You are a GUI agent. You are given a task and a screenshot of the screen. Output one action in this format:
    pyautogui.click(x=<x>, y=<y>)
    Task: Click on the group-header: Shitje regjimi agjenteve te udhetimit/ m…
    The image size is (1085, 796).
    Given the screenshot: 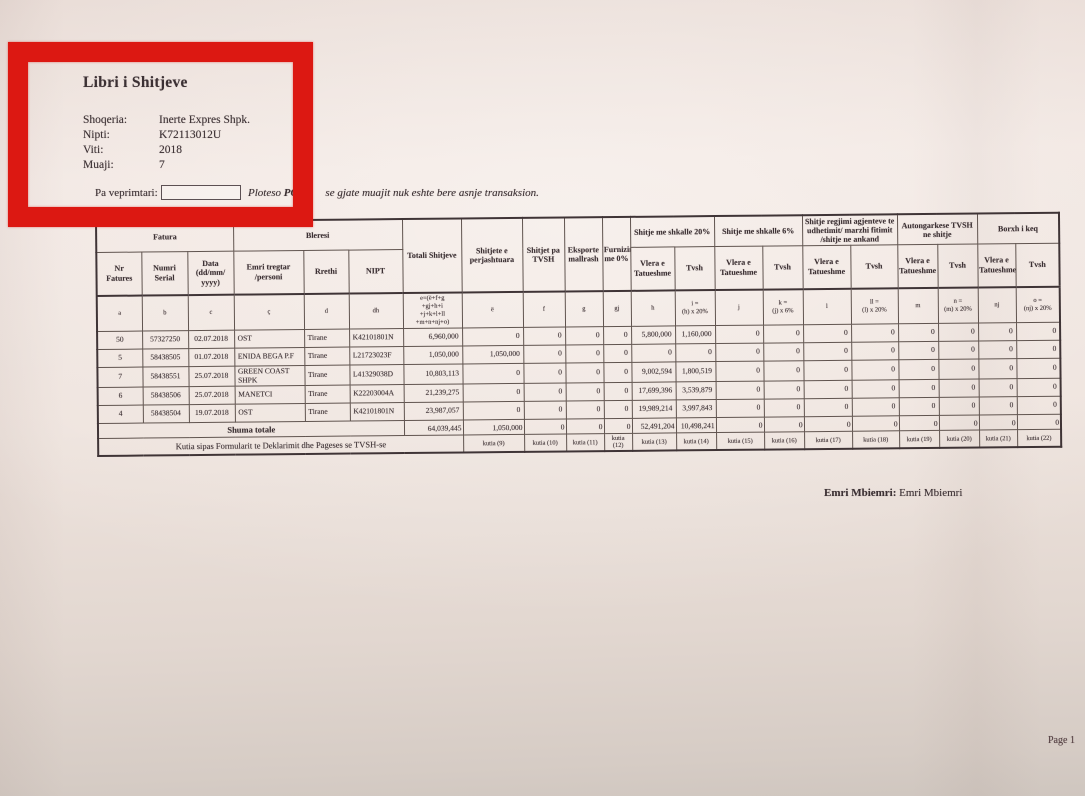 What is the action you would take?
    pyautogui.click(x=850, y=230)
    